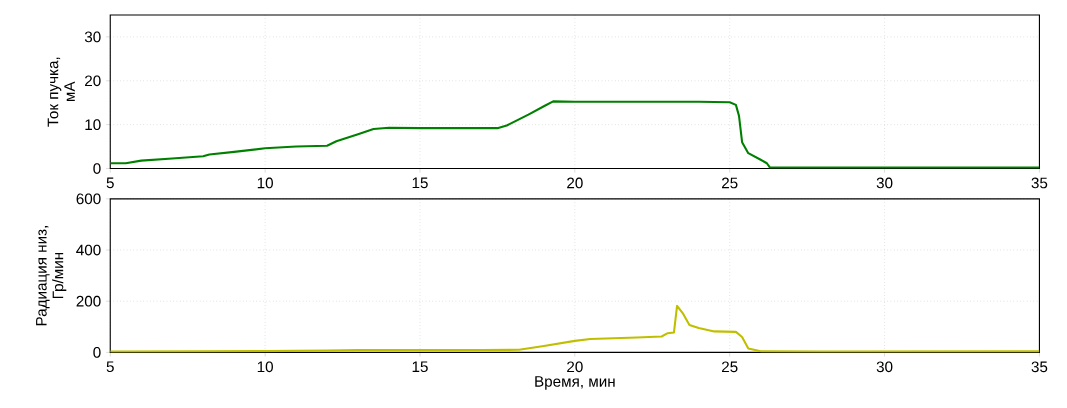  I want to click on y-axis-title: Радиация низ, Гр/мин, so click(51, 276).